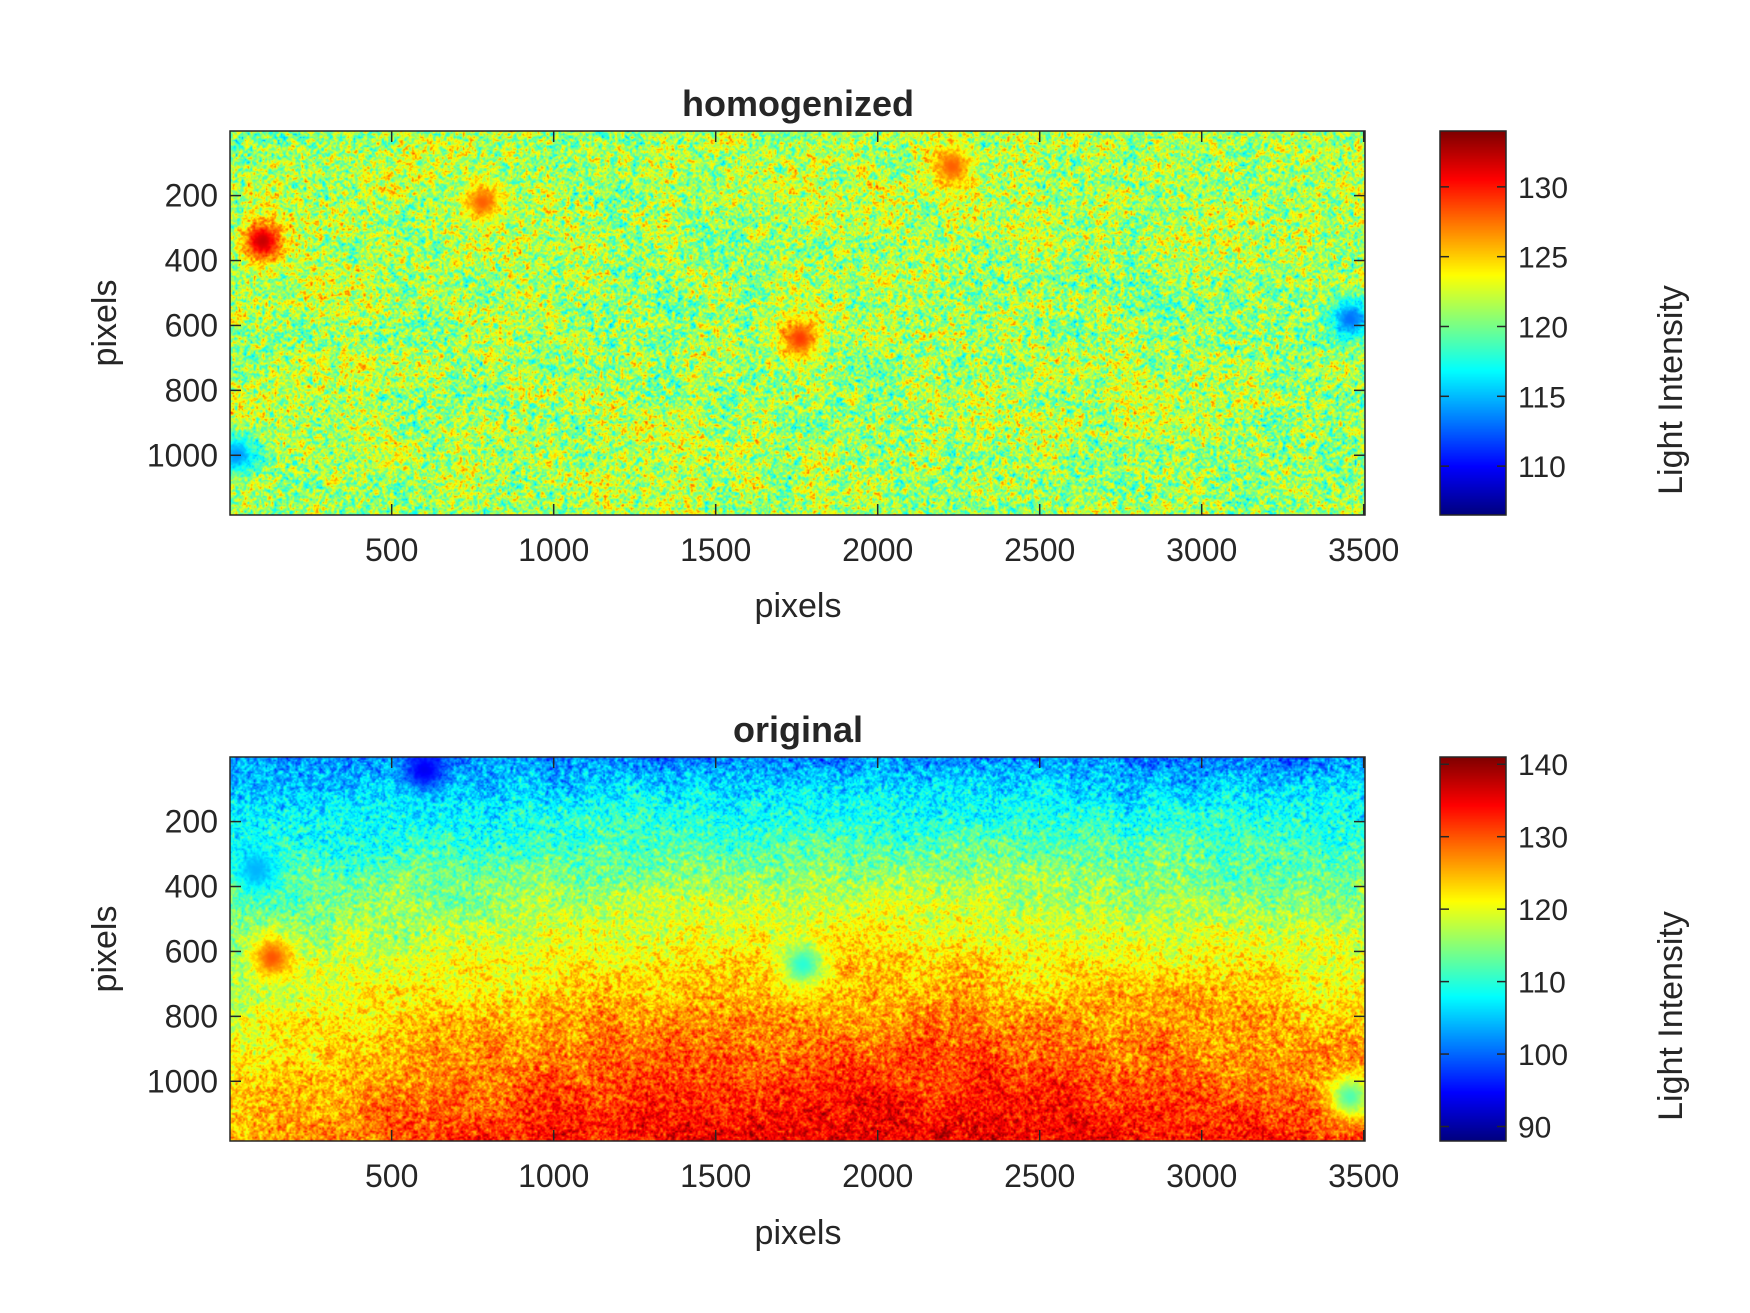  I want to click on colorbar-gradient-homogenized, so click(1473, 323).